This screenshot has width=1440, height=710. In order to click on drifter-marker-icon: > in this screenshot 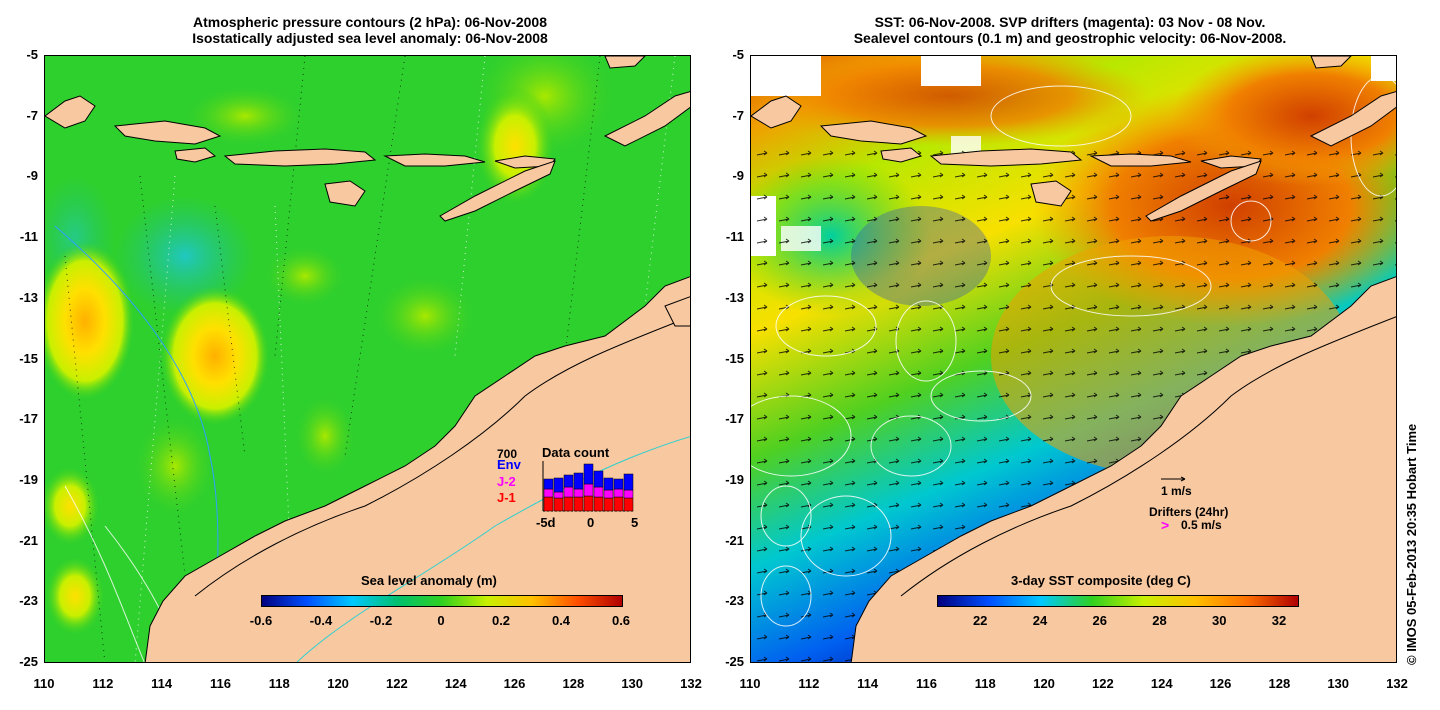, I will do `click(1165, 525)`.